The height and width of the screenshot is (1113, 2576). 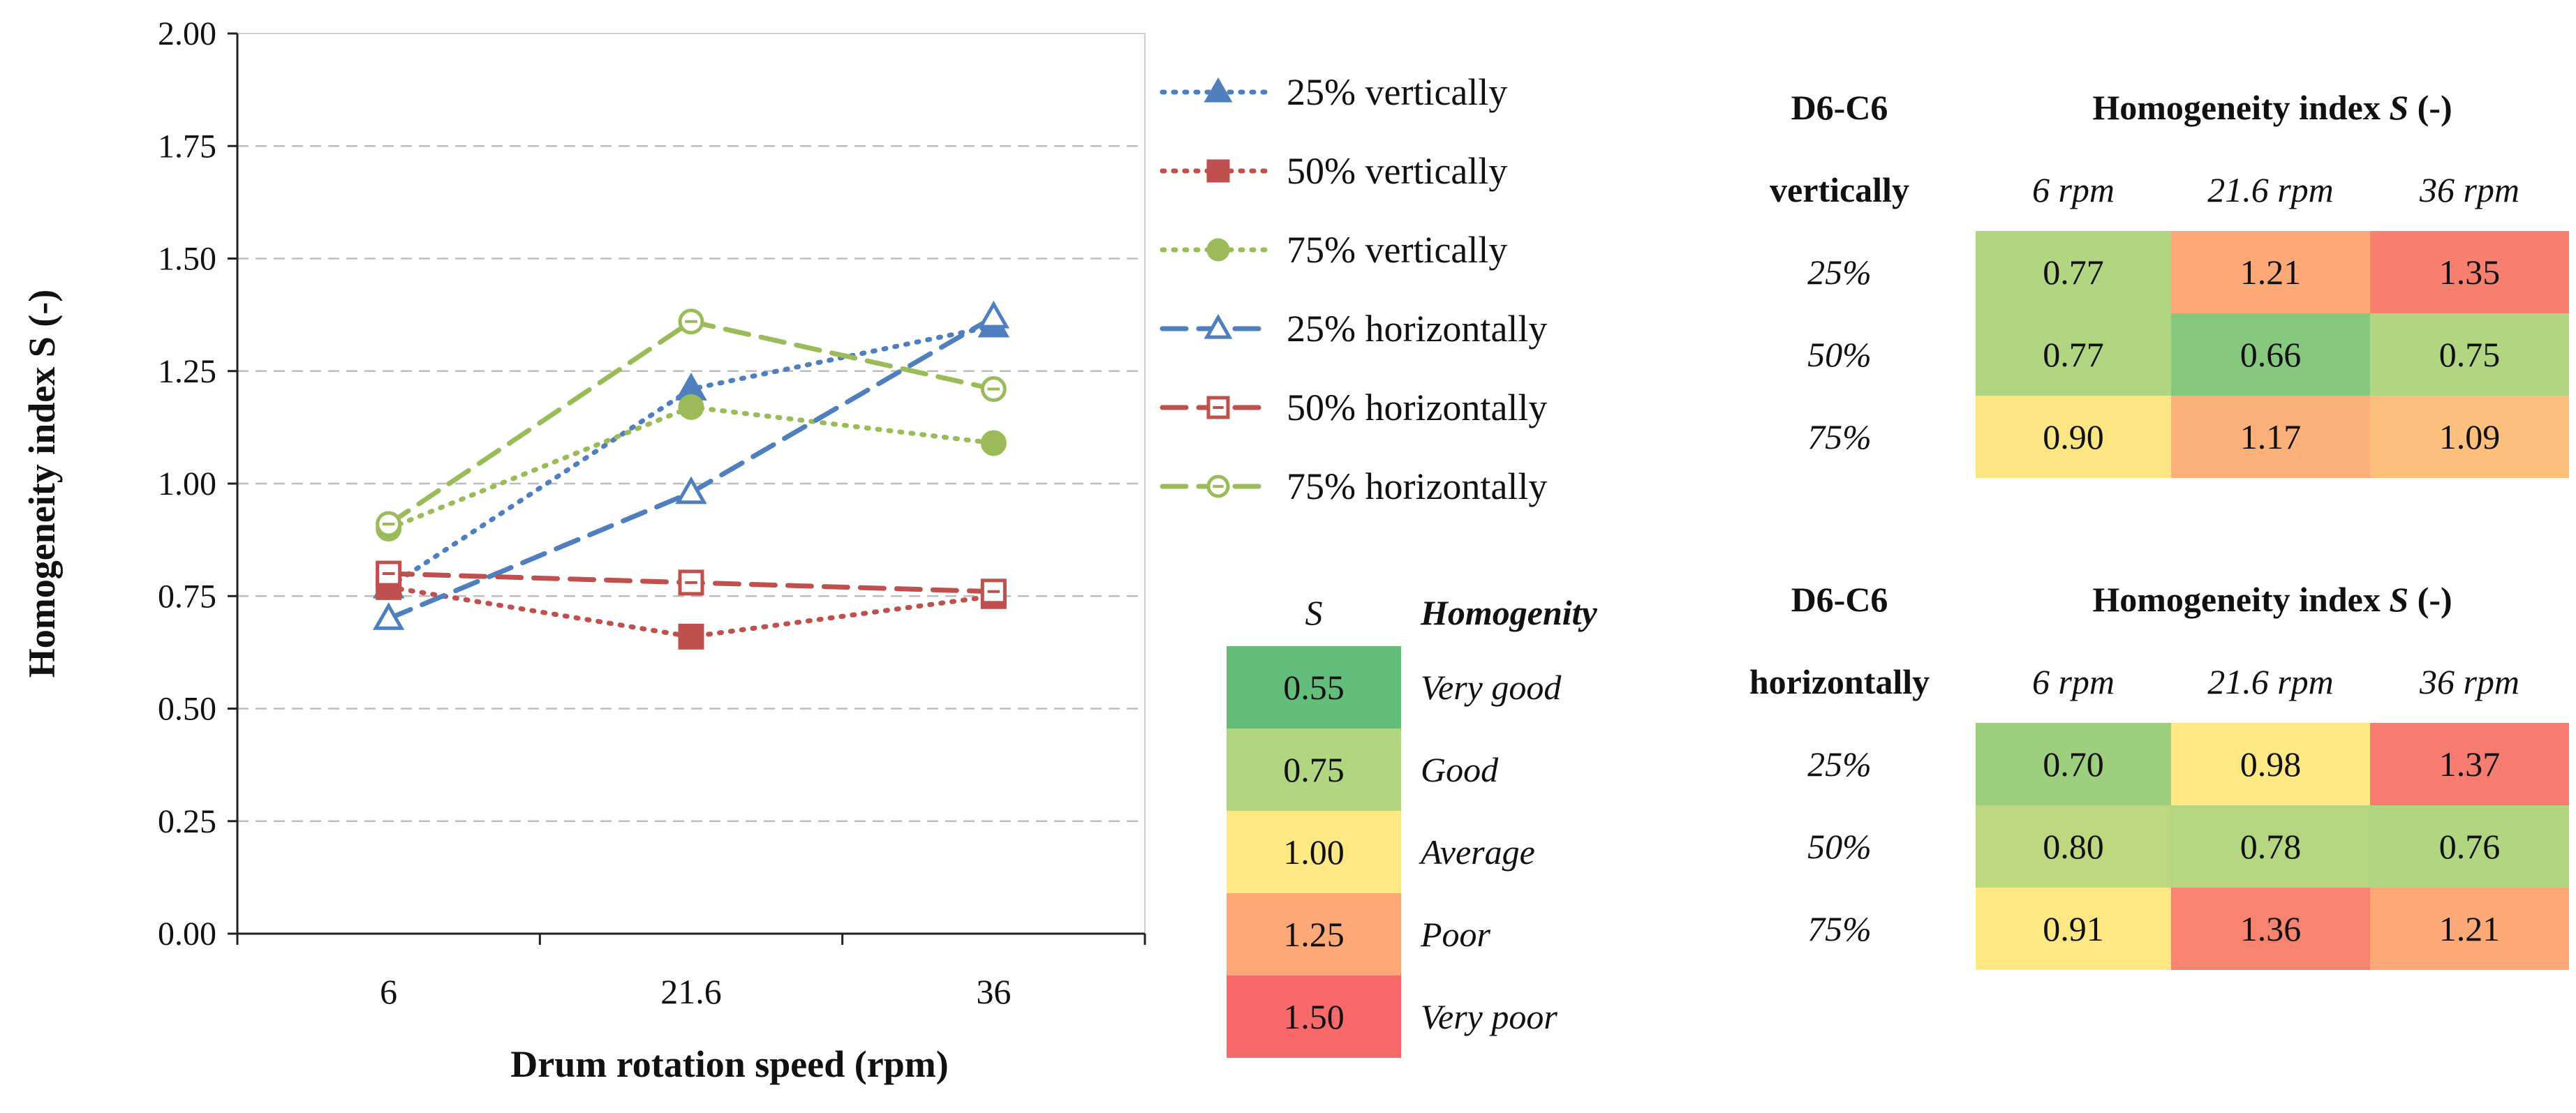 I want to click on table-cell: 1.35, so click(x=2469, y=272).